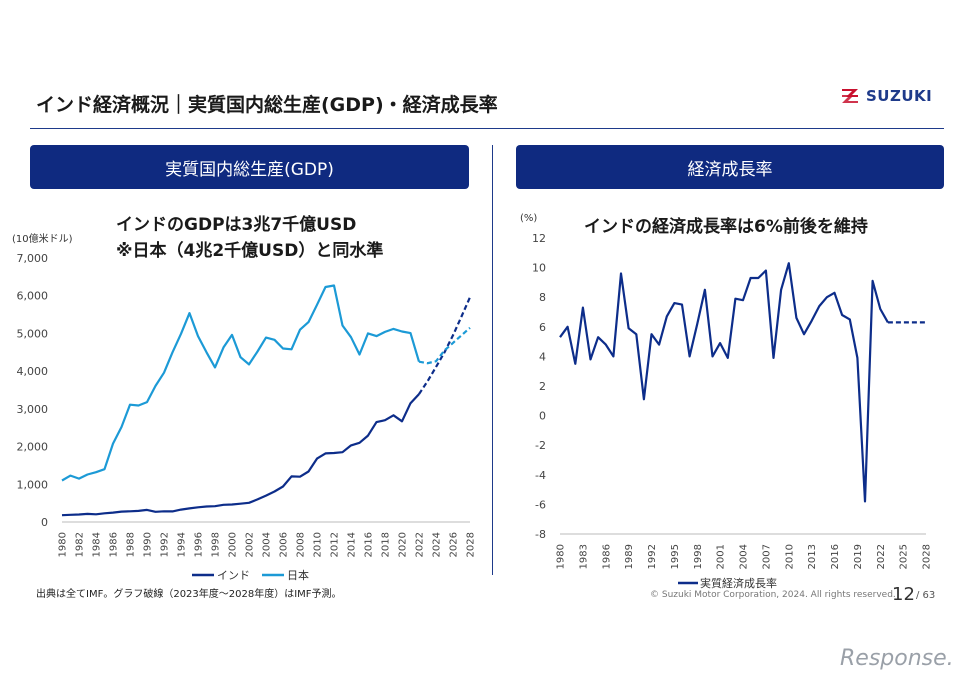 The width and height of the screenshot is (968, 684). What do you see at coordinates (233, 575) in the screenshot?
I see `legend-india-label: インド` at bounding box center [233, 575].